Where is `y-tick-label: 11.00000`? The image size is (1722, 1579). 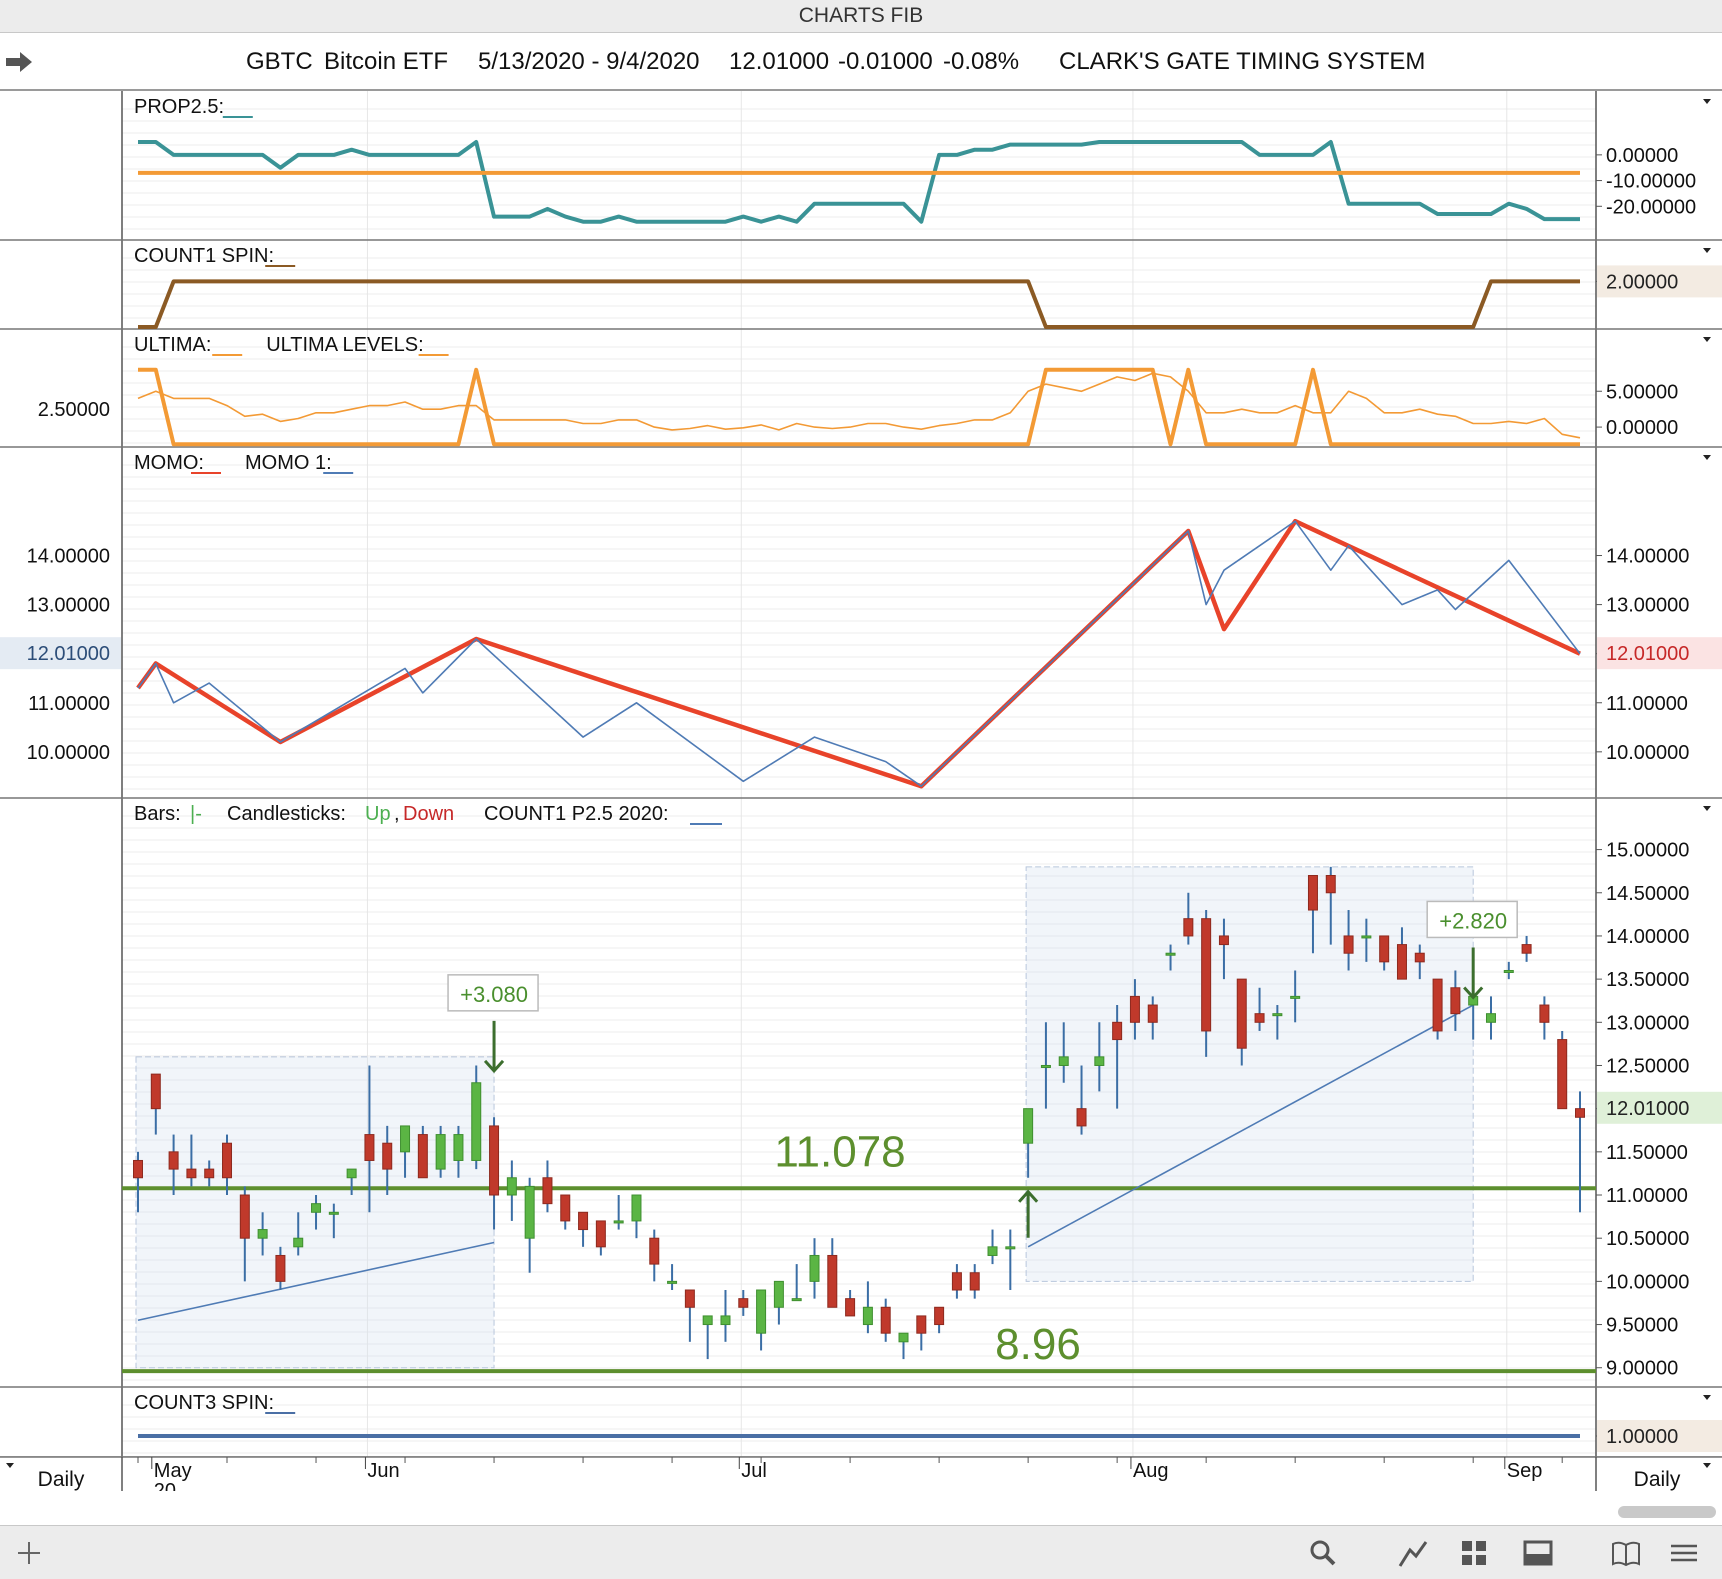
y-tick-label: 11.00000 is located at coordinates (1647, 704).